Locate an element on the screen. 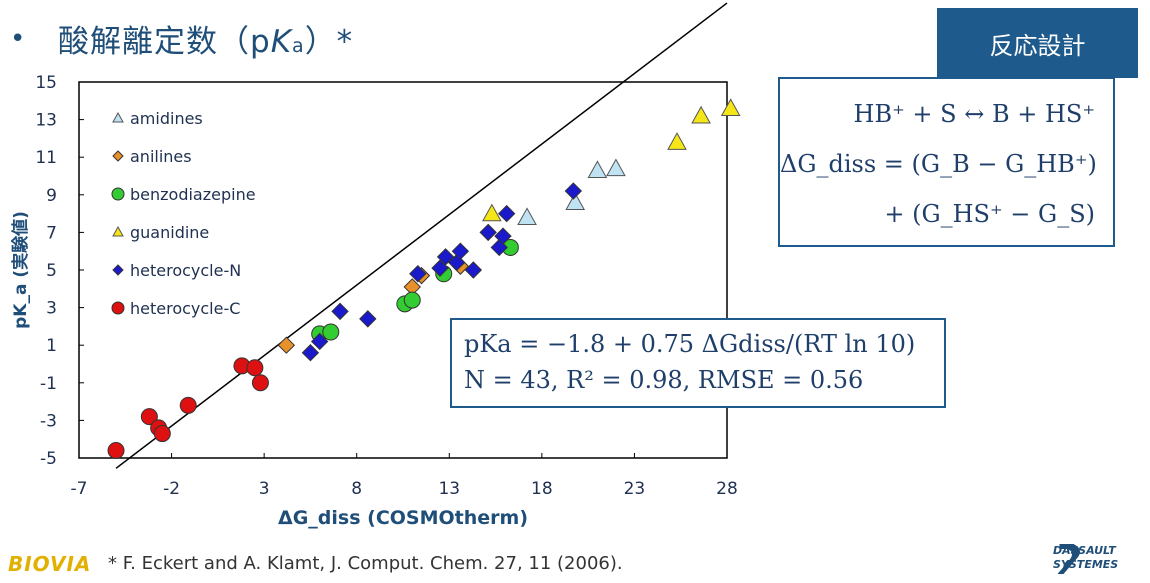 This screenshot has width=1150, height=583. legend-marker-guanidine is located at coordinates (118, 231).